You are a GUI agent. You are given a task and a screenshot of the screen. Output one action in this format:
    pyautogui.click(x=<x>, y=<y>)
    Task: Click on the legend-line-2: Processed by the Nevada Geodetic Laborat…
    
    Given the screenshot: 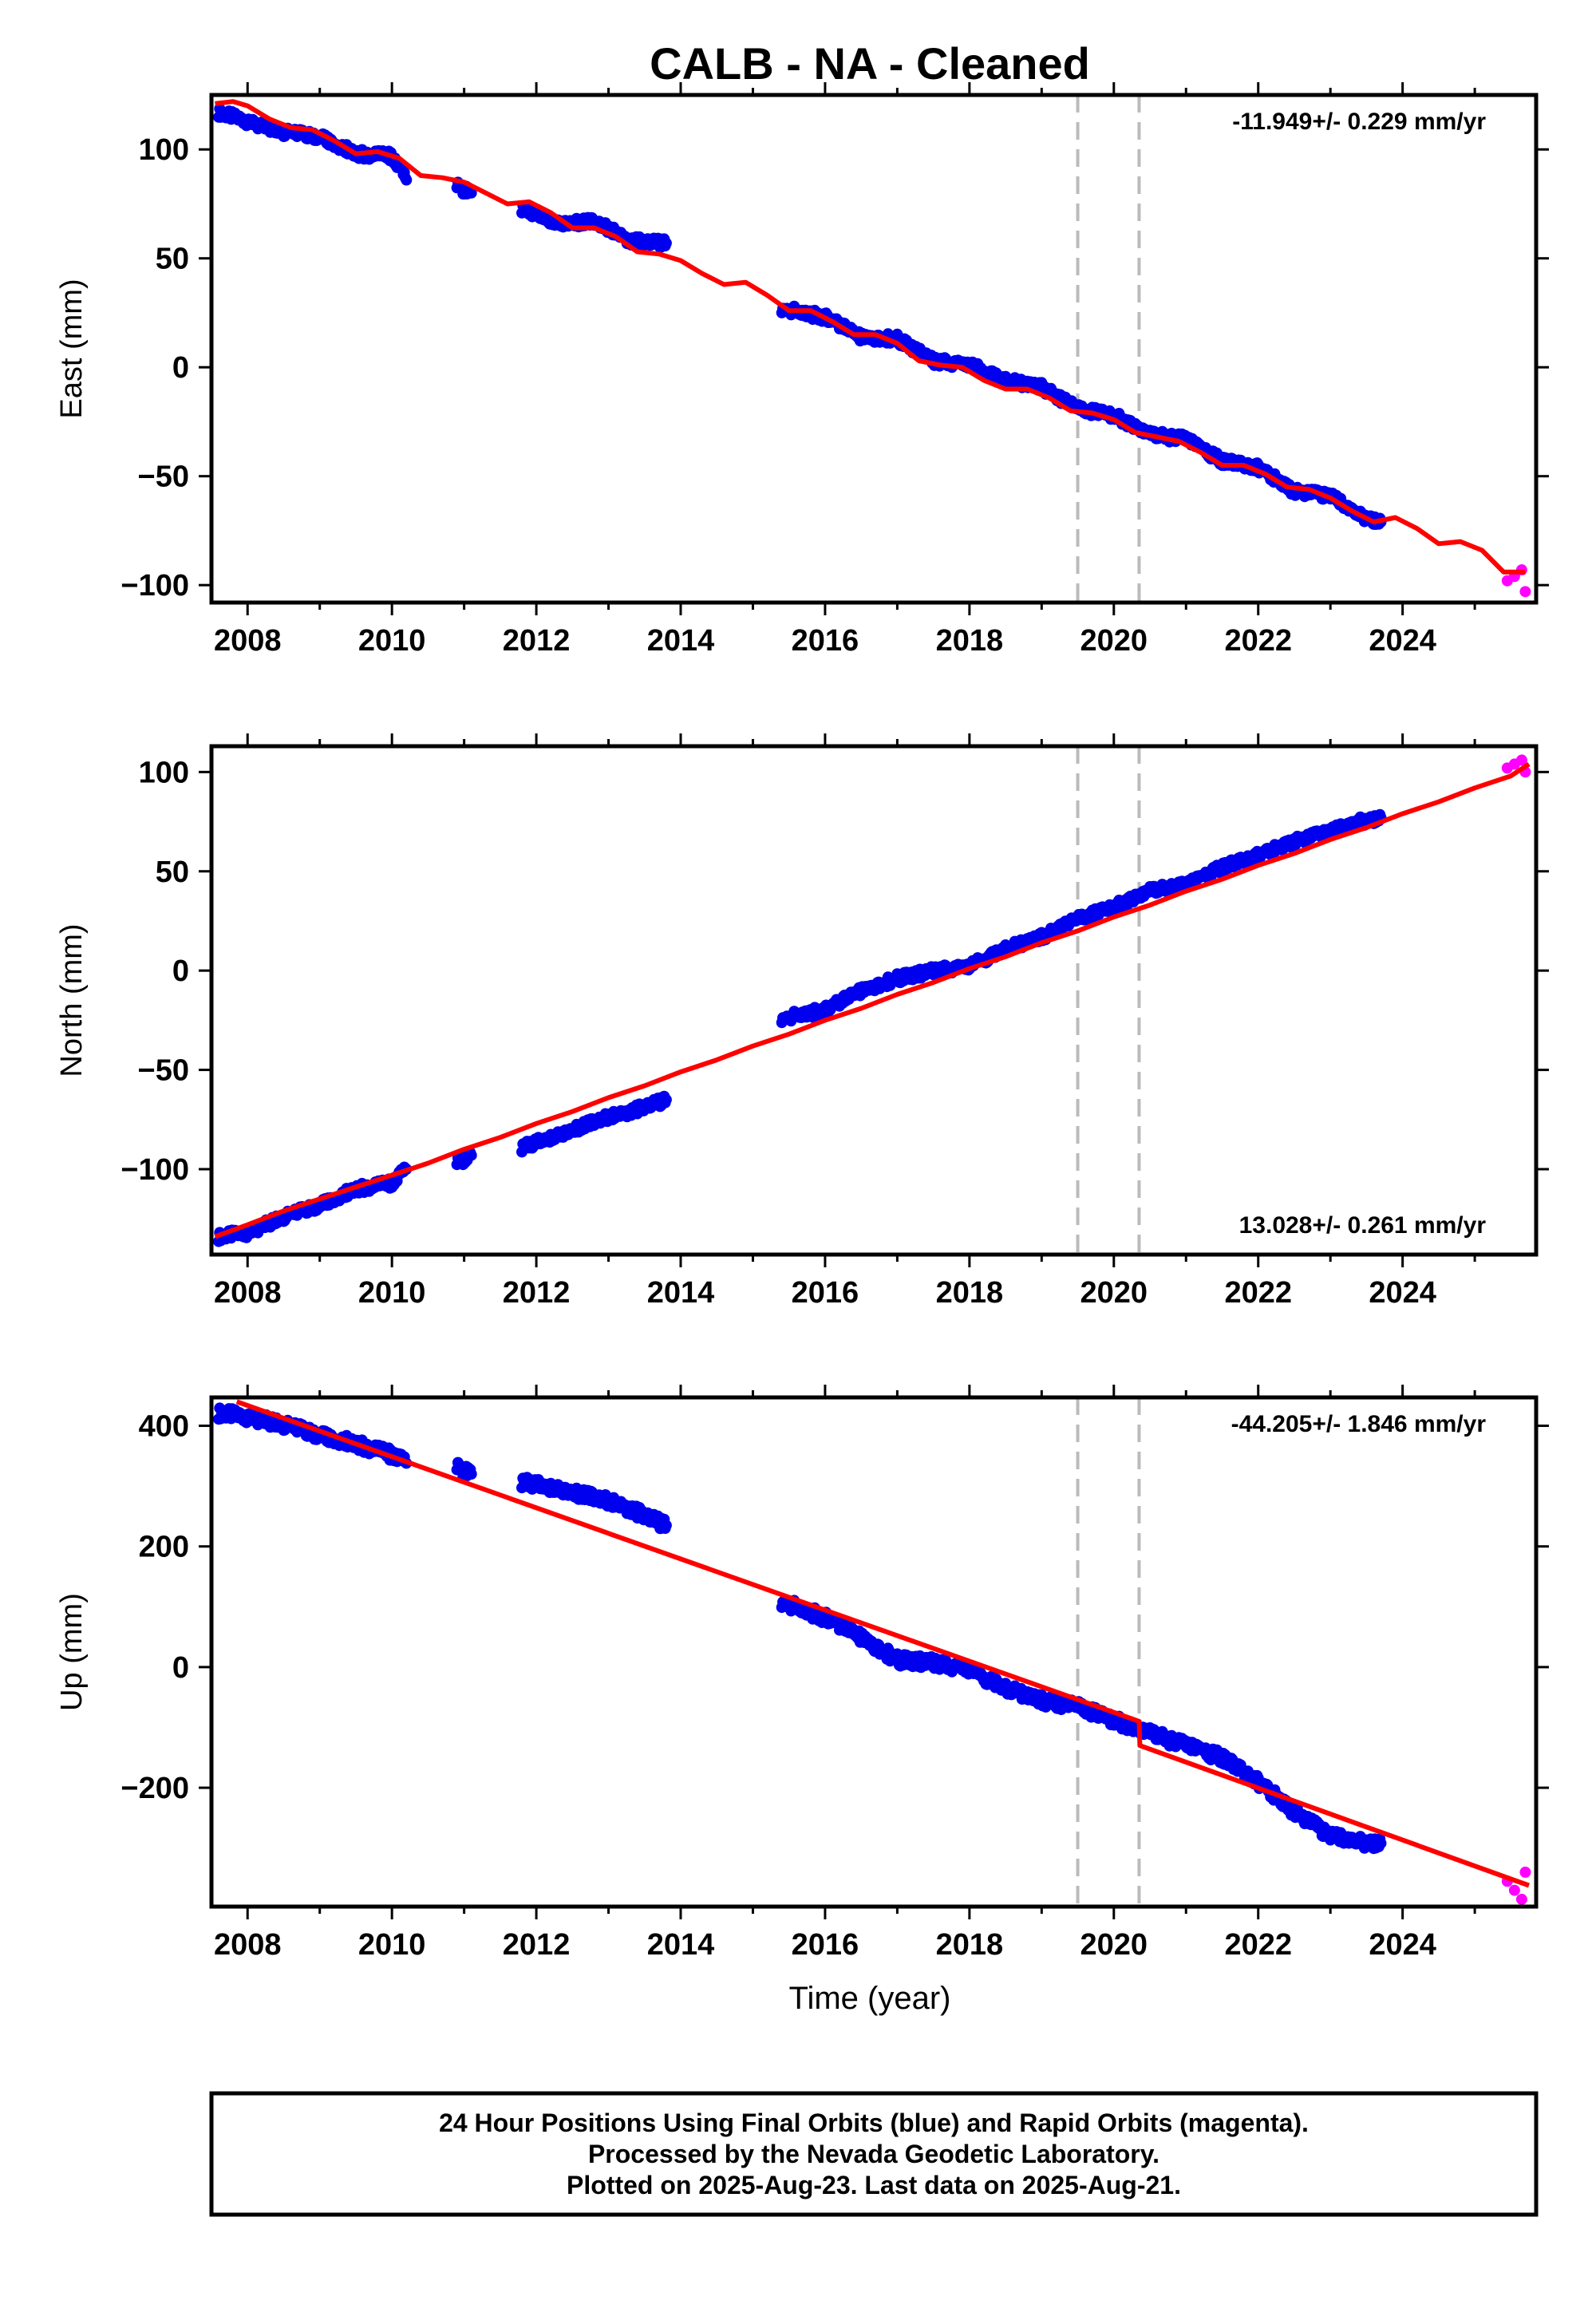 What is the action you would take?
    pyautogui.click(x=873, y=2154)
    